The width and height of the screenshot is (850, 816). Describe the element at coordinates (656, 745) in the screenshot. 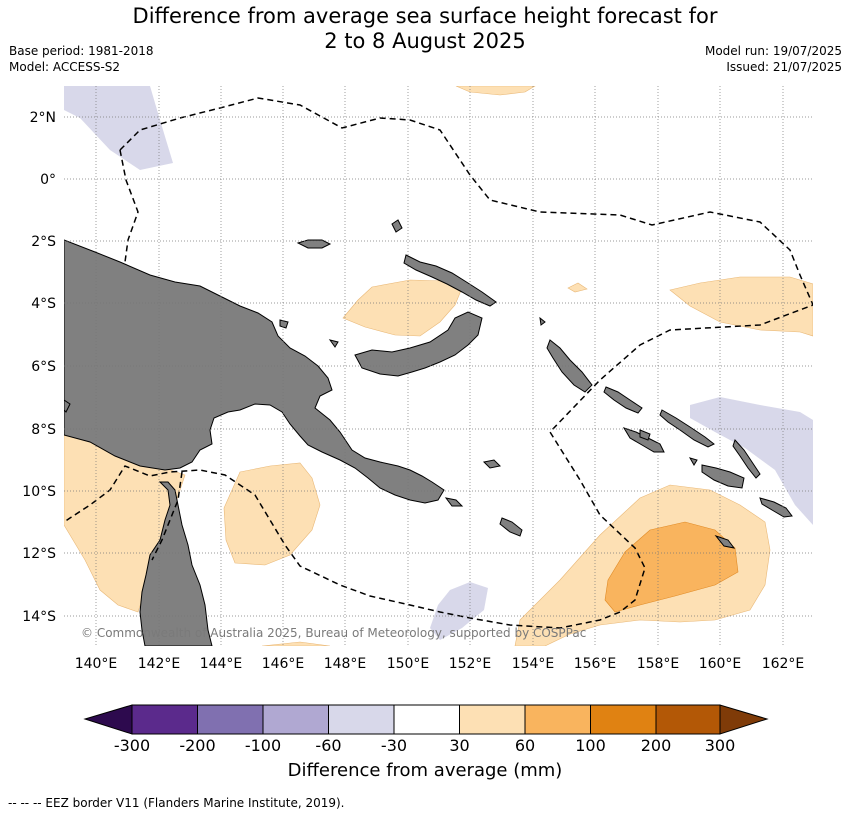

I see `colorbar-tick-label: 200` at that location.